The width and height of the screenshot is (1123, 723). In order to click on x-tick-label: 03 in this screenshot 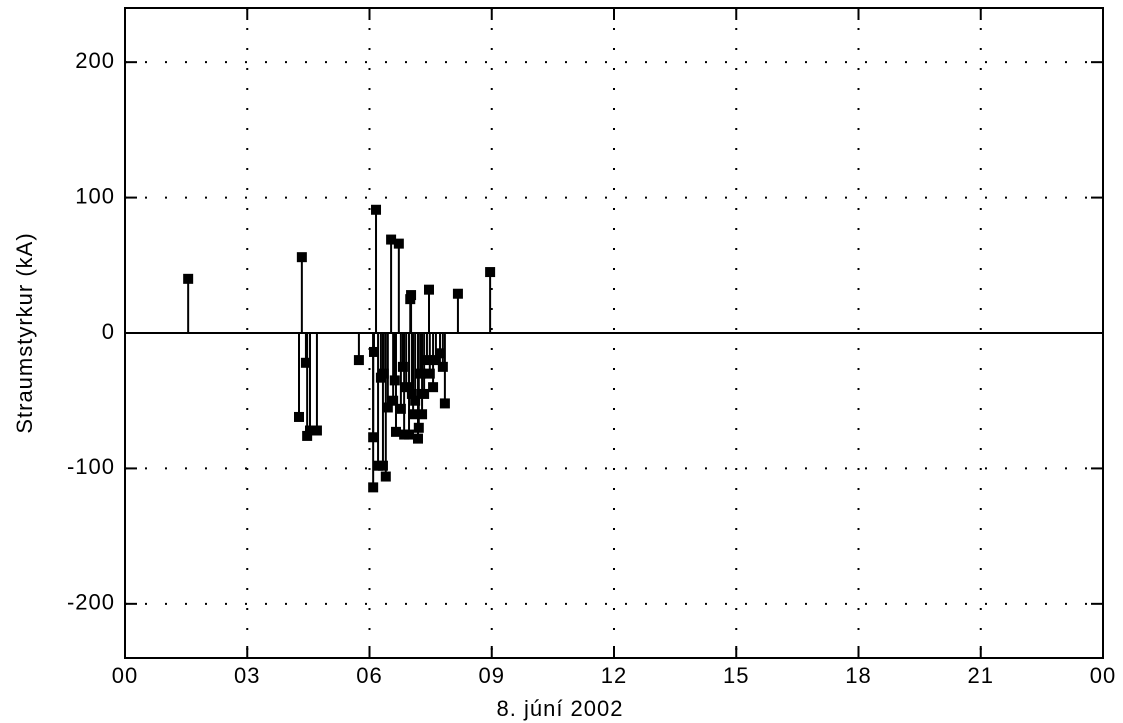, I will do `click(247, 675)`.